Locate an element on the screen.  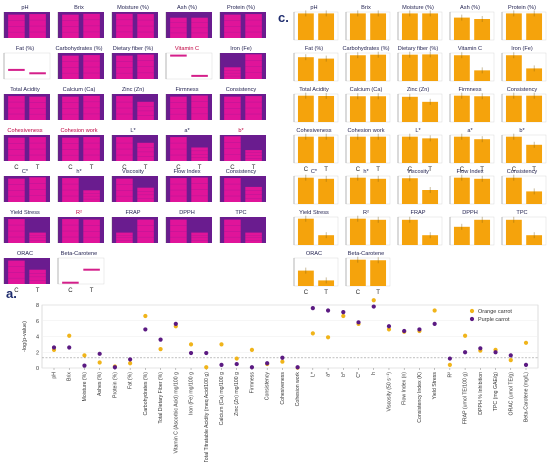
mini-chart: pH is located at coordinates (316, 23).